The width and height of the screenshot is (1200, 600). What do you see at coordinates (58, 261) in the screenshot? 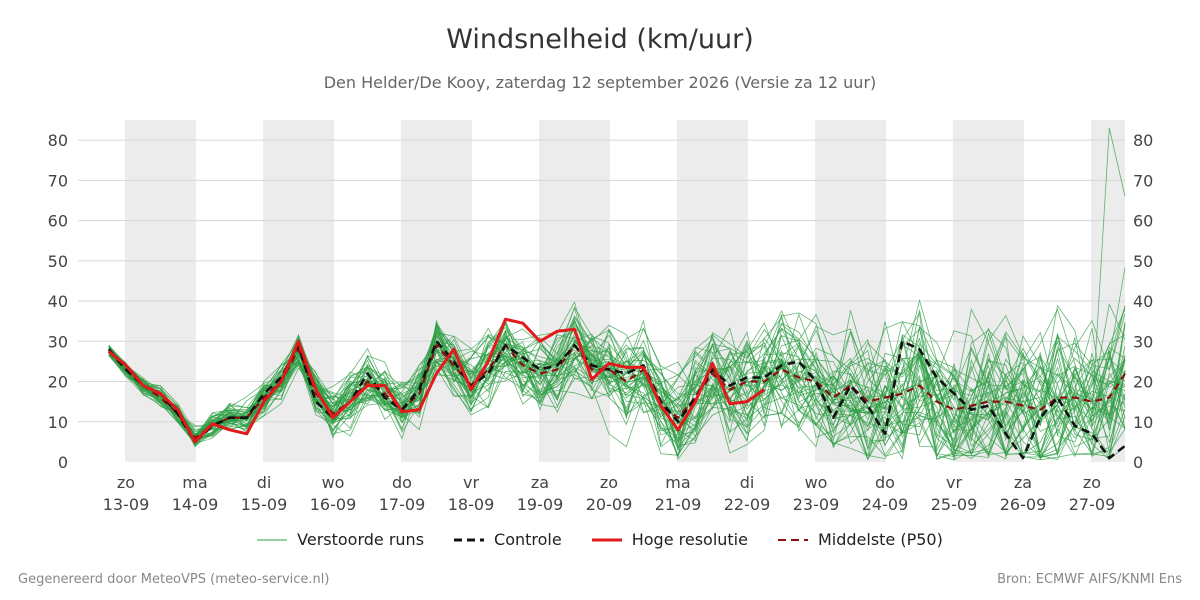
I see `y-tick-label-left: 50` at bounding box center [58, 261].